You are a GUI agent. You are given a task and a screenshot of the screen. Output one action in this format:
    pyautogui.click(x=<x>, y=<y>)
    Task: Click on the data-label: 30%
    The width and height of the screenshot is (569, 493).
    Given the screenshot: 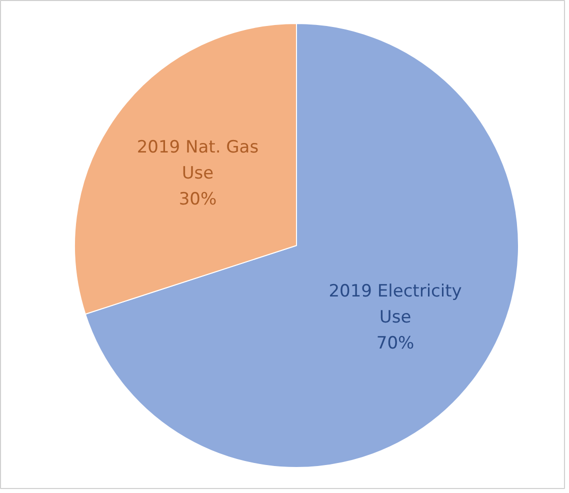 What is the action you would take?
    pyautogui.click(x=197, y=200)
    